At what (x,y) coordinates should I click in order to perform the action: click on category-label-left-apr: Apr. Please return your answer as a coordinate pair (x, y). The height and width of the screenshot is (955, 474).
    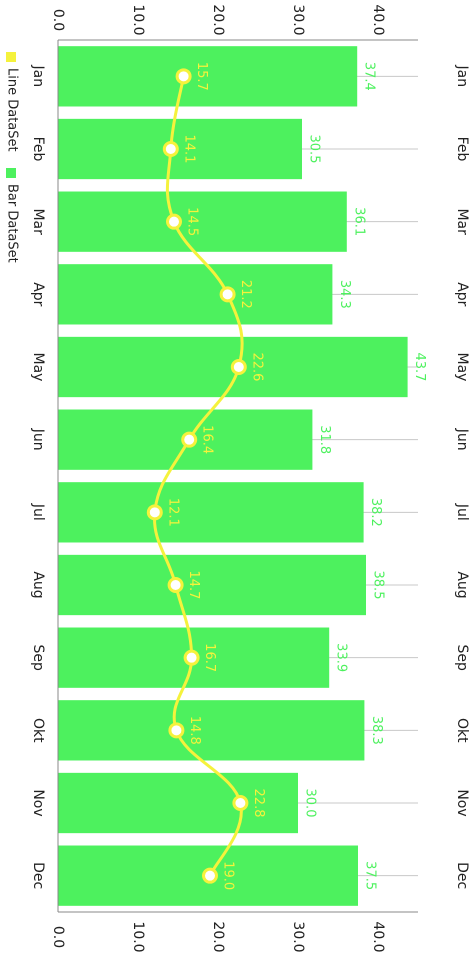
    Looking at the image, I should click on (38, 294).